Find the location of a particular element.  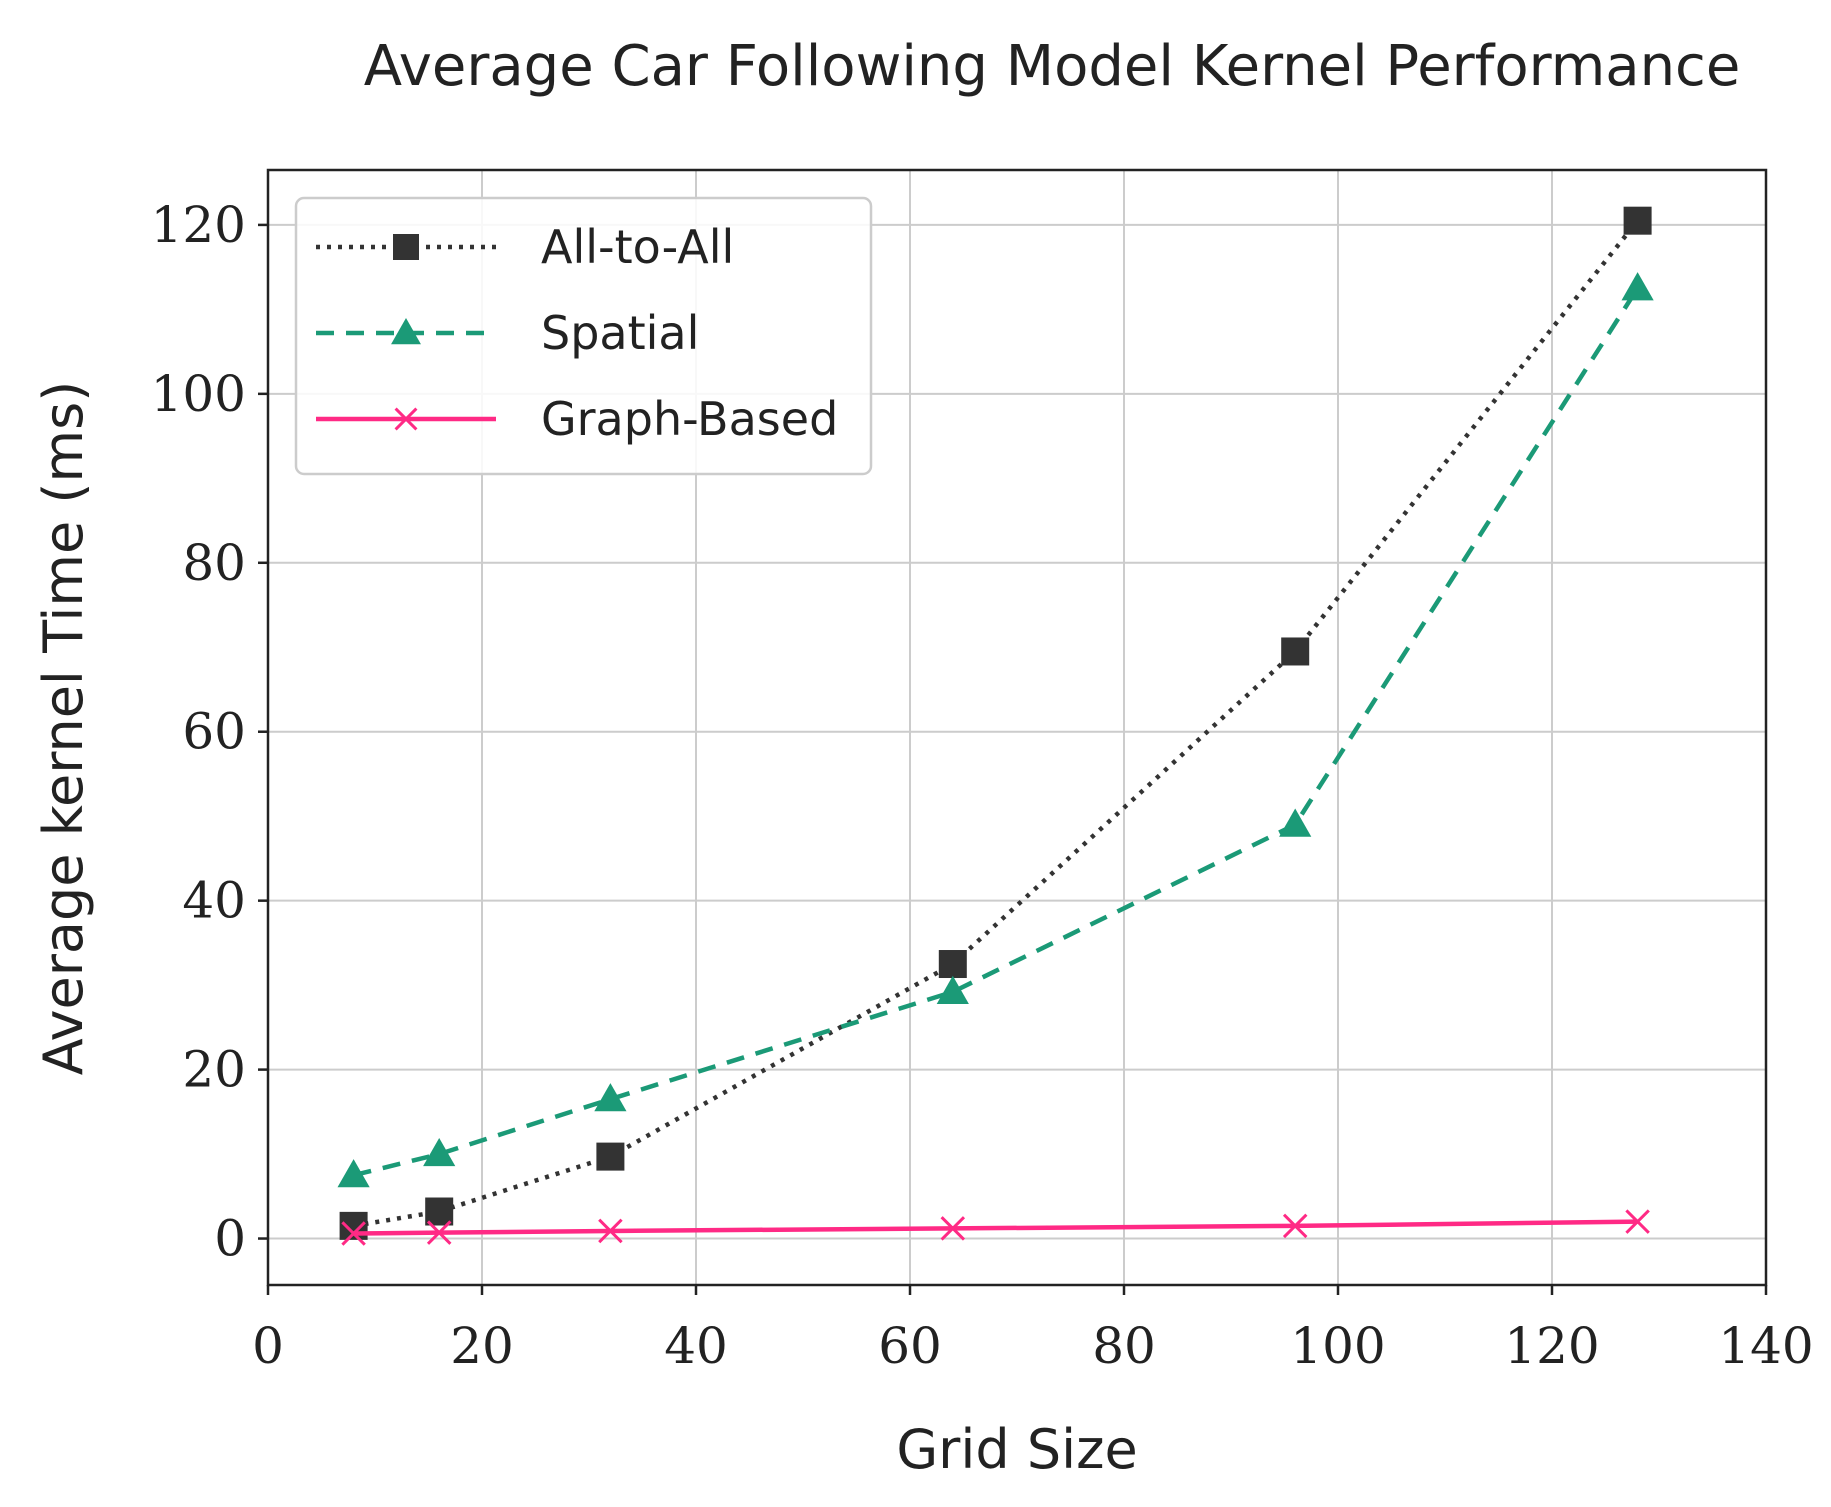

x-tick-label: 60 is located at coordinates (910, 1346).